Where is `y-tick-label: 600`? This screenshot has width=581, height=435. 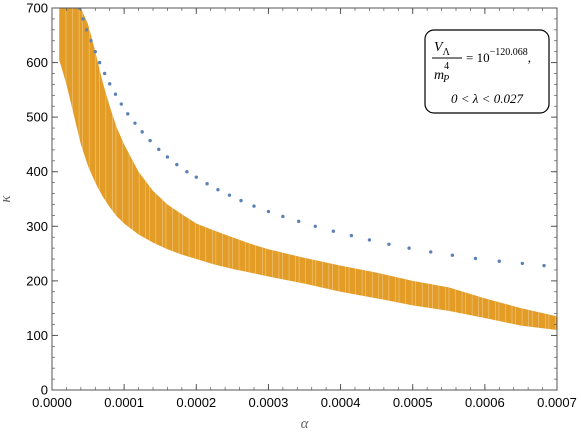
y-tick-label: 600 is located at coordinates (37, 62).